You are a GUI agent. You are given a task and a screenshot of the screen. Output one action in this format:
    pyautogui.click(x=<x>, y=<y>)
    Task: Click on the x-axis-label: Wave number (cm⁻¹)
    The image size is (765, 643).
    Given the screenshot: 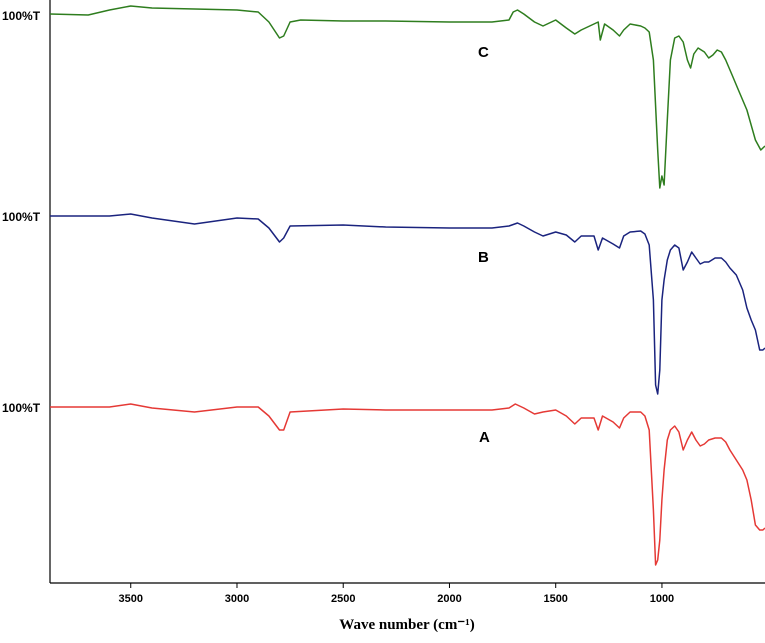 What is the action you would take?
    pyautogui.click(x=406, y=625)
    